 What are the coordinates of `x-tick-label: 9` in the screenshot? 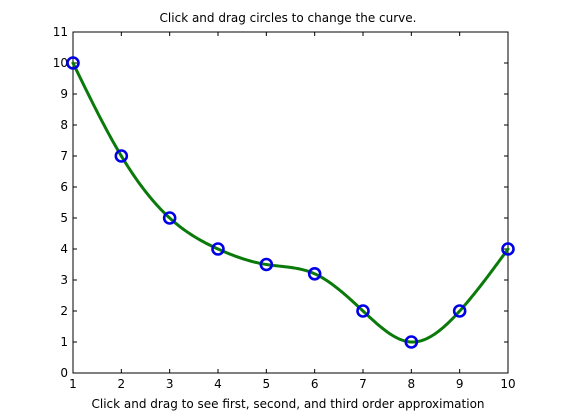 It's located at (460, 384).